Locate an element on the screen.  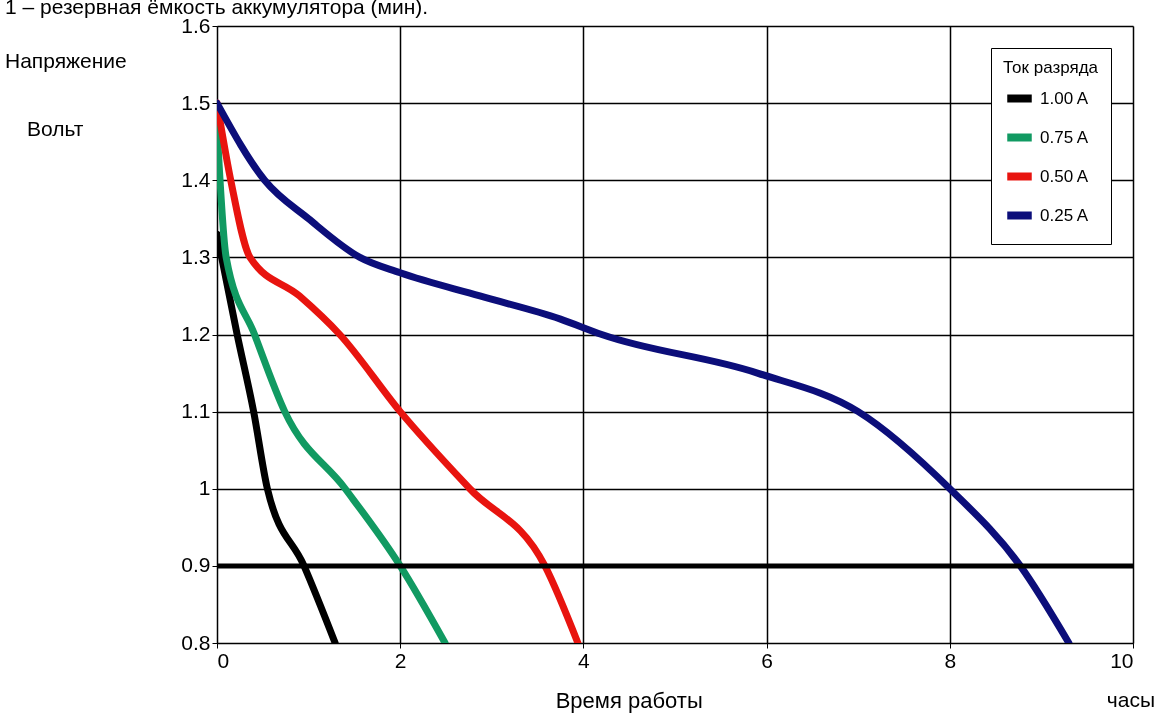
y-tick-label: 1 is located at coordinates (204, 488).